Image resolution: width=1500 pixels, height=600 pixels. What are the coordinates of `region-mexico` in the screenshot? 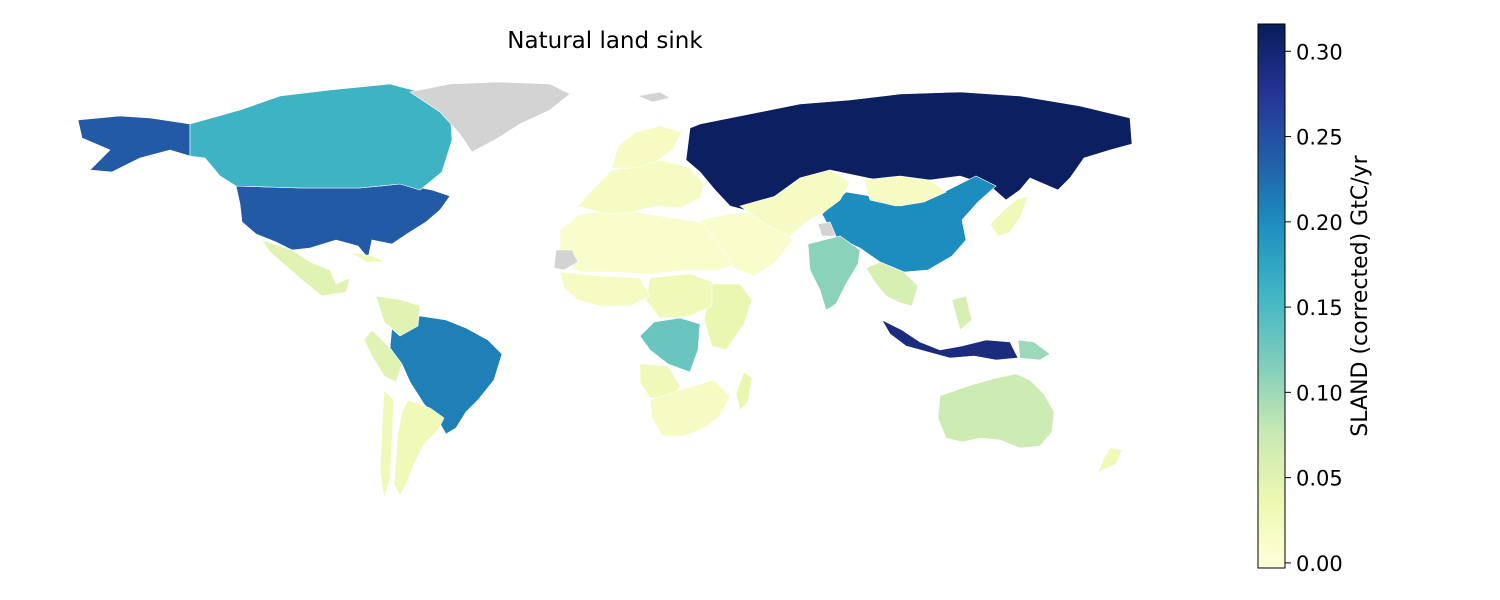 It's located at (306, 268).